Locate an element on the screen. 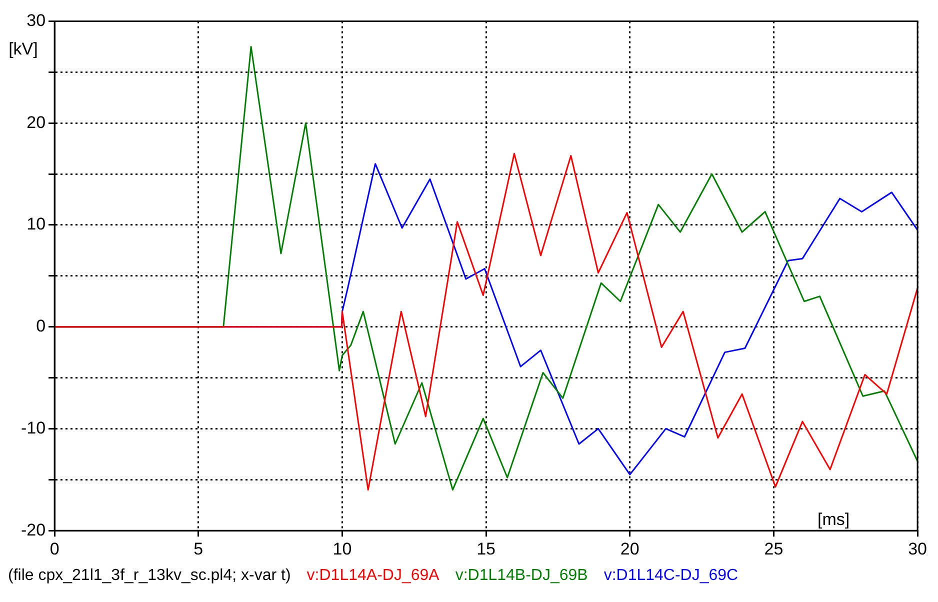 Image resolution: width=938 pixels, height=602 pixels. y-tick-label: 30 is located at coordinates (36, 20).